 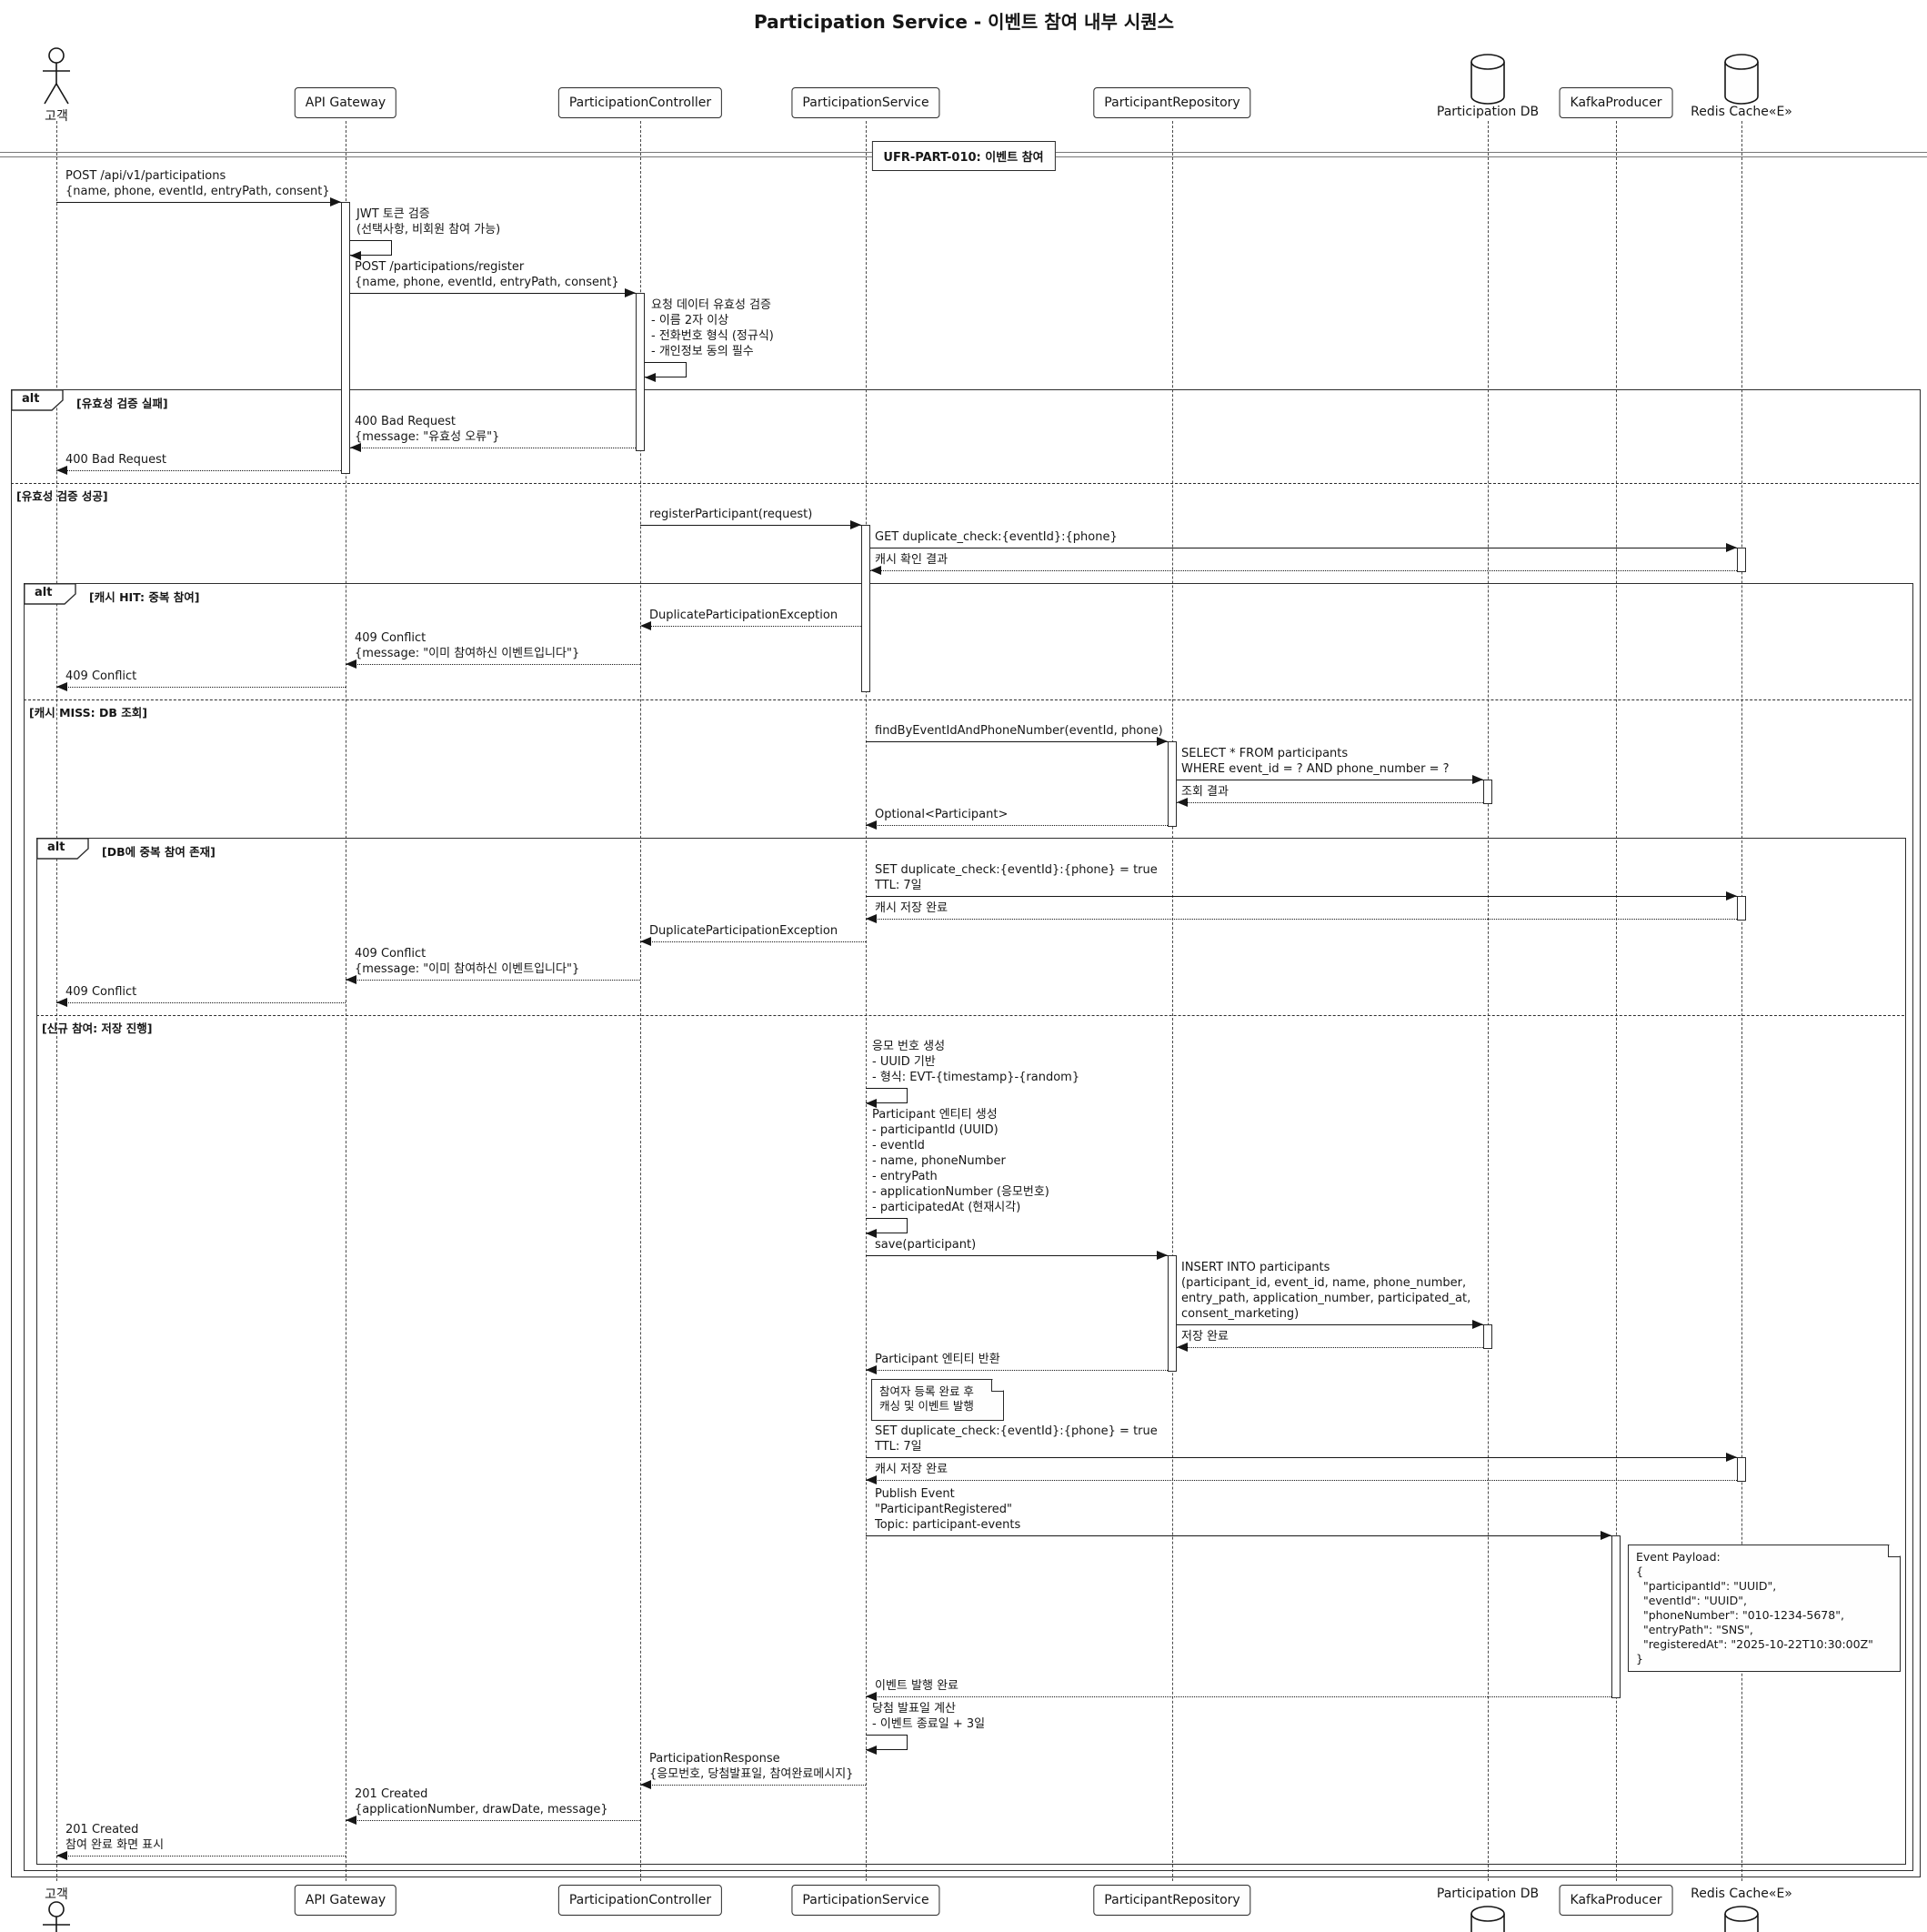 I want to click on participant-redis: Redis Cache«E», so click(x=1741, y=112).